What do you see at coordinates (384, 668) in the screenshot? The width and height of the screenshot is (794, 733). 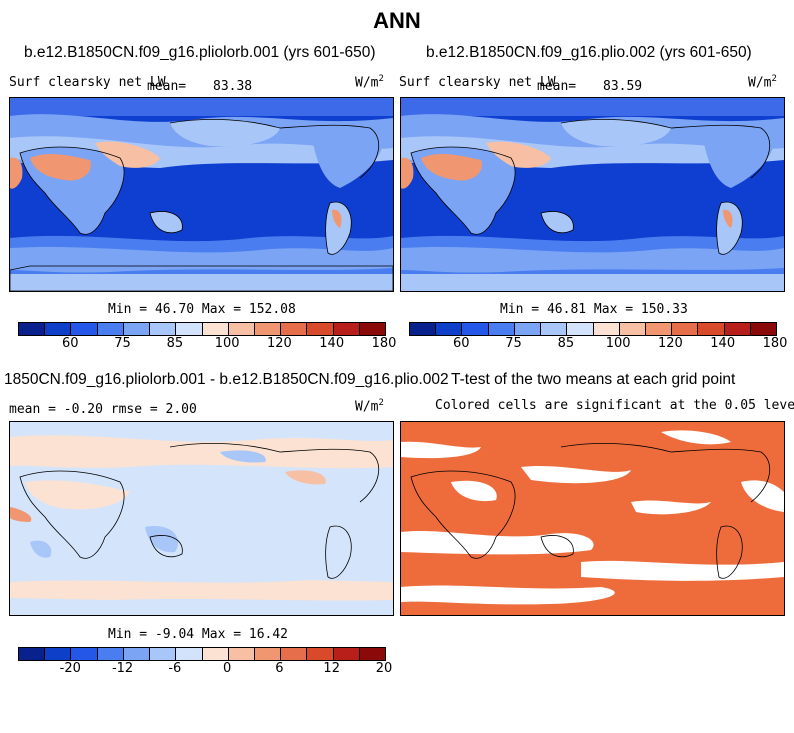 I see `colorbar-tick-label: 20` at bounding box center [384, 668].